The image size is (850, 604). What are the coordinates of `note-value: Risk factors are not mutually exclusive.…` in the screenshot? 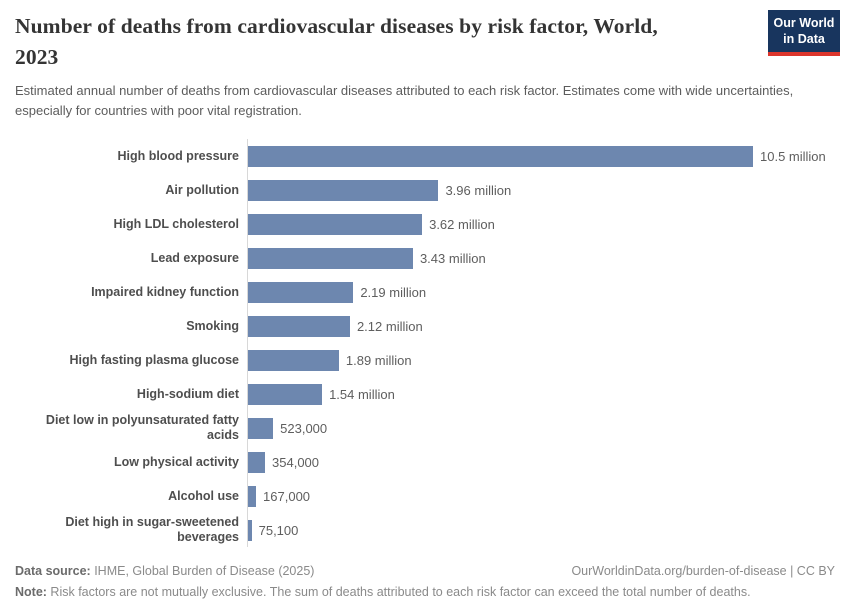 It's located at (398, 592).